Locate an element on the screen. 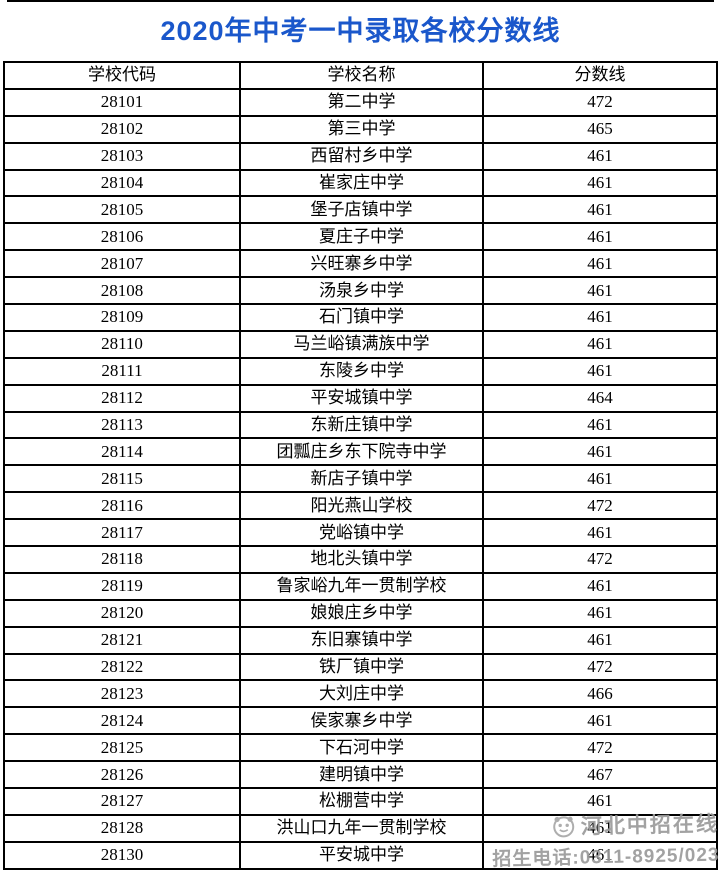 This screenshot has width=721, height=871. table-row: 28118 地北头镇中学 472 is located at coordinates (360, 559).